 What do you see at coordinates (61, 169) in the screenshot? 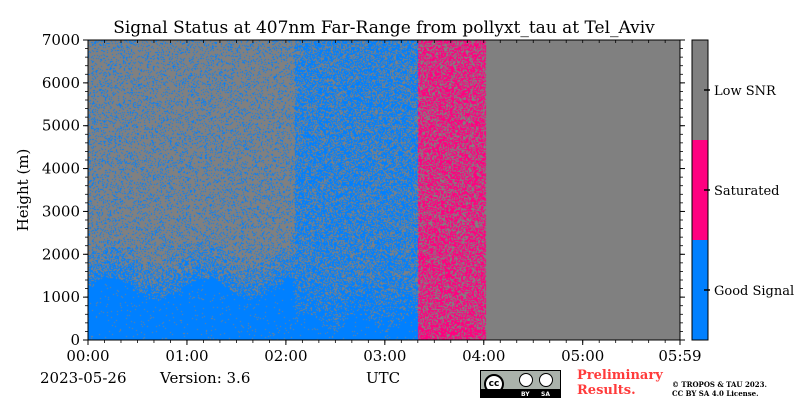
I see `y-tick-label: 4000` at bounding box center [61, 169].